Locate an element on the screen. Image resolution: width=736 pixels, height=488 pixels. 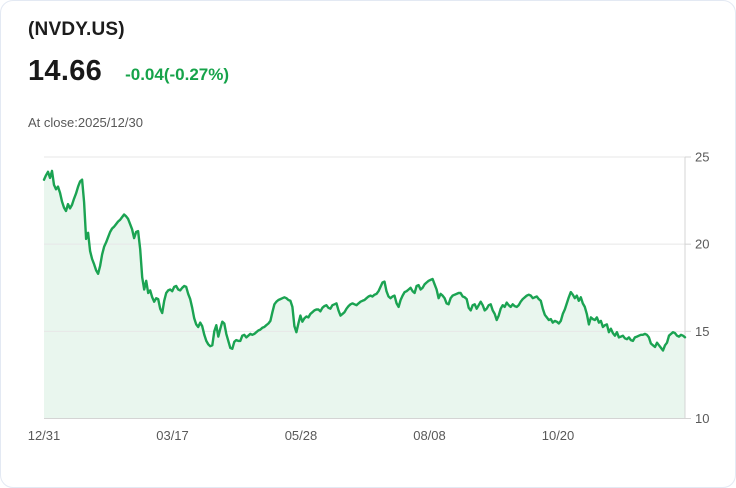
y-tick-label: 15 is located at coordinates (702, 331).